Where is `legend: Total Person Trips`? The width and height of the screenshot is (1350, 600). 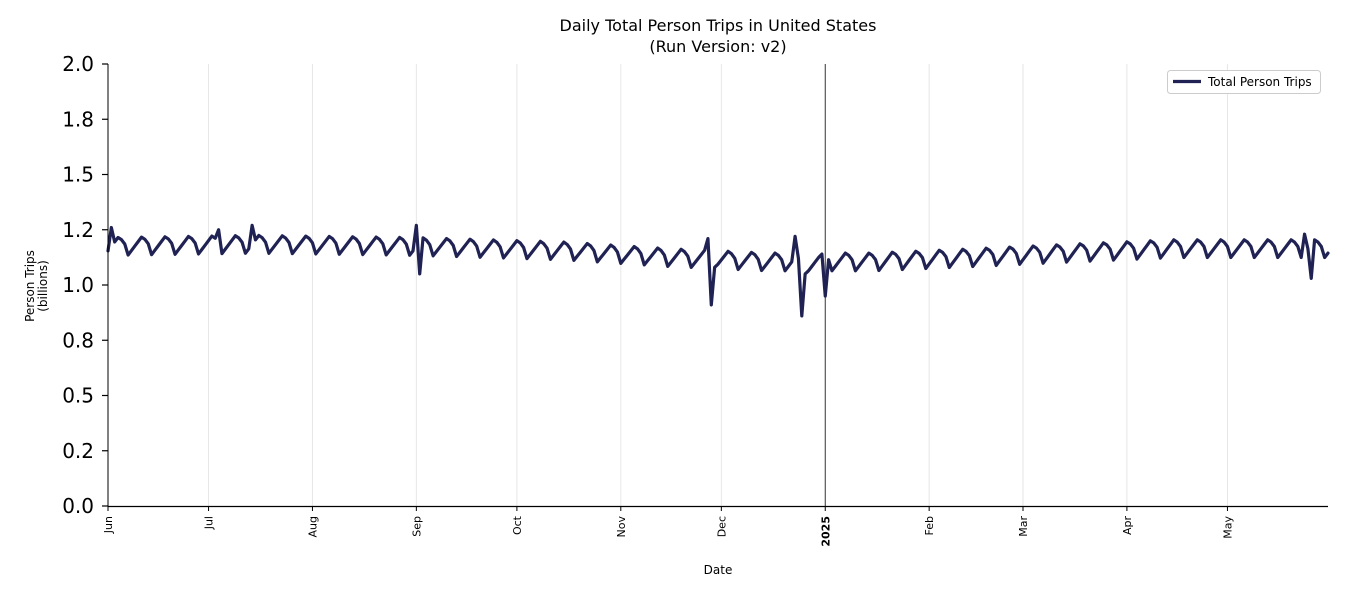 legend: Total Person Trips is located at coordinates (1244, 82).